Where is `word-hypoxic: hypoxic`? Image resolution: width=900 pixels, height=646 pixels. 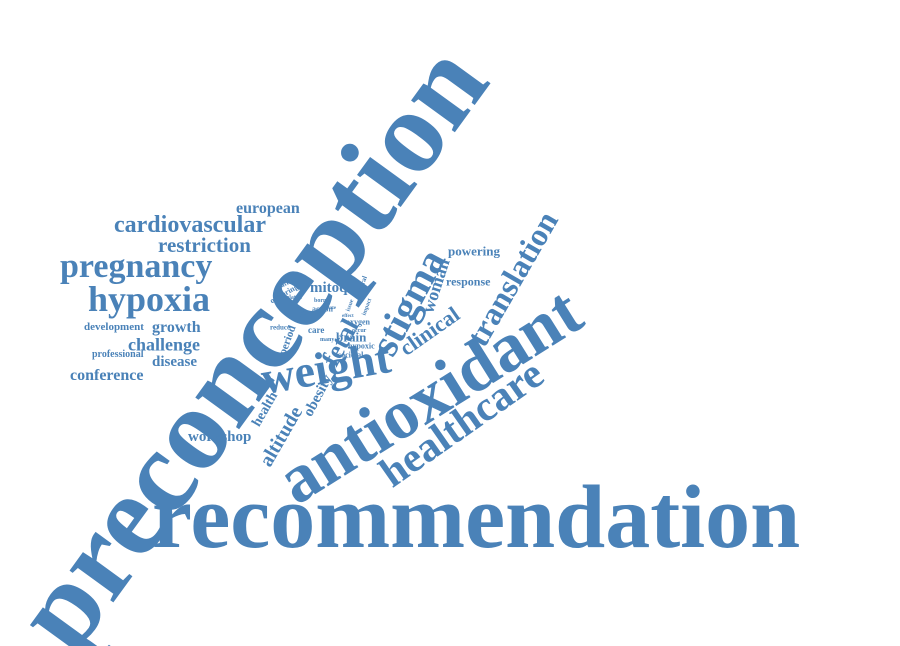 word-hypoxic: hypoxic is located at coordinates (361, 346).